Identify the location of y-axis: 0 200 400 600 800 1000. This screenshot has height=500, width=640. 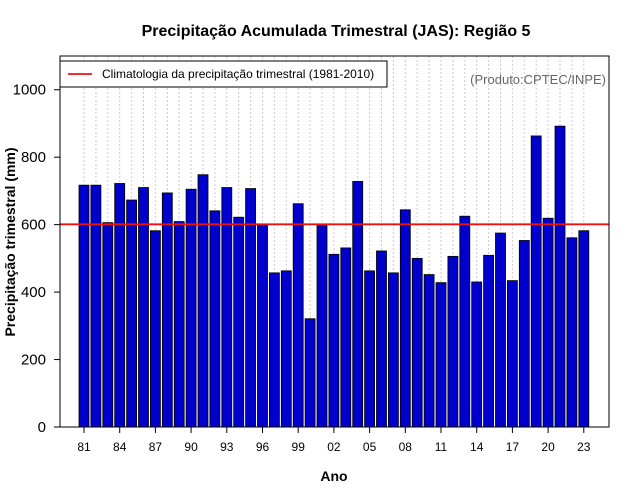
(37, 259).